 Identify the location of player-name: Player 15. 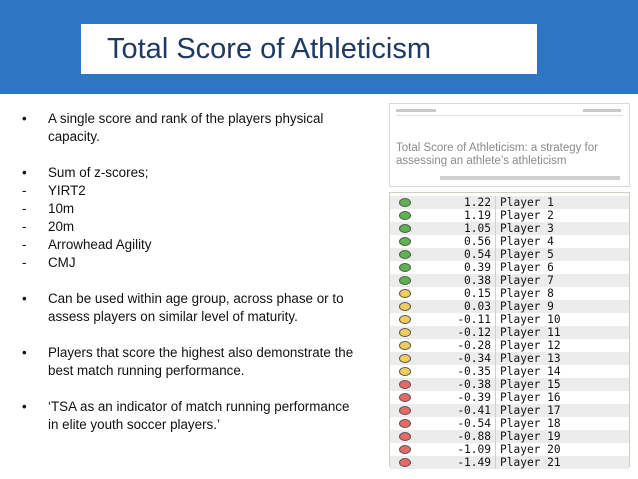
(530, 384).